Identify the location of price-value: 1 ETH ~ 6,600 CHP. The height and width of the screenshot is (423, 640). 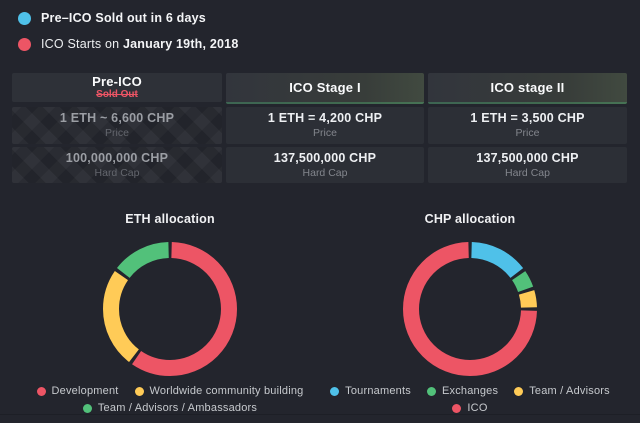
(117, 118).